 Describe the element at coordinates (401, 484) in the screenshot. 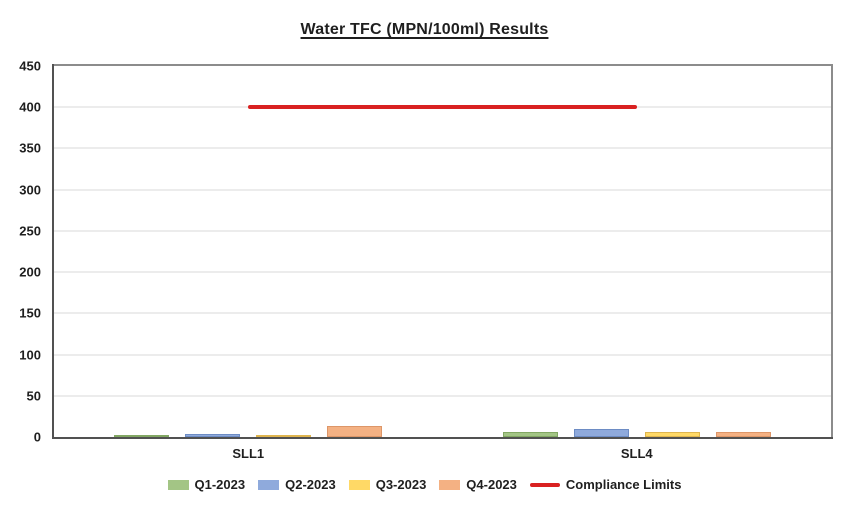

I see `legend-label: Q3-2023` at that location.